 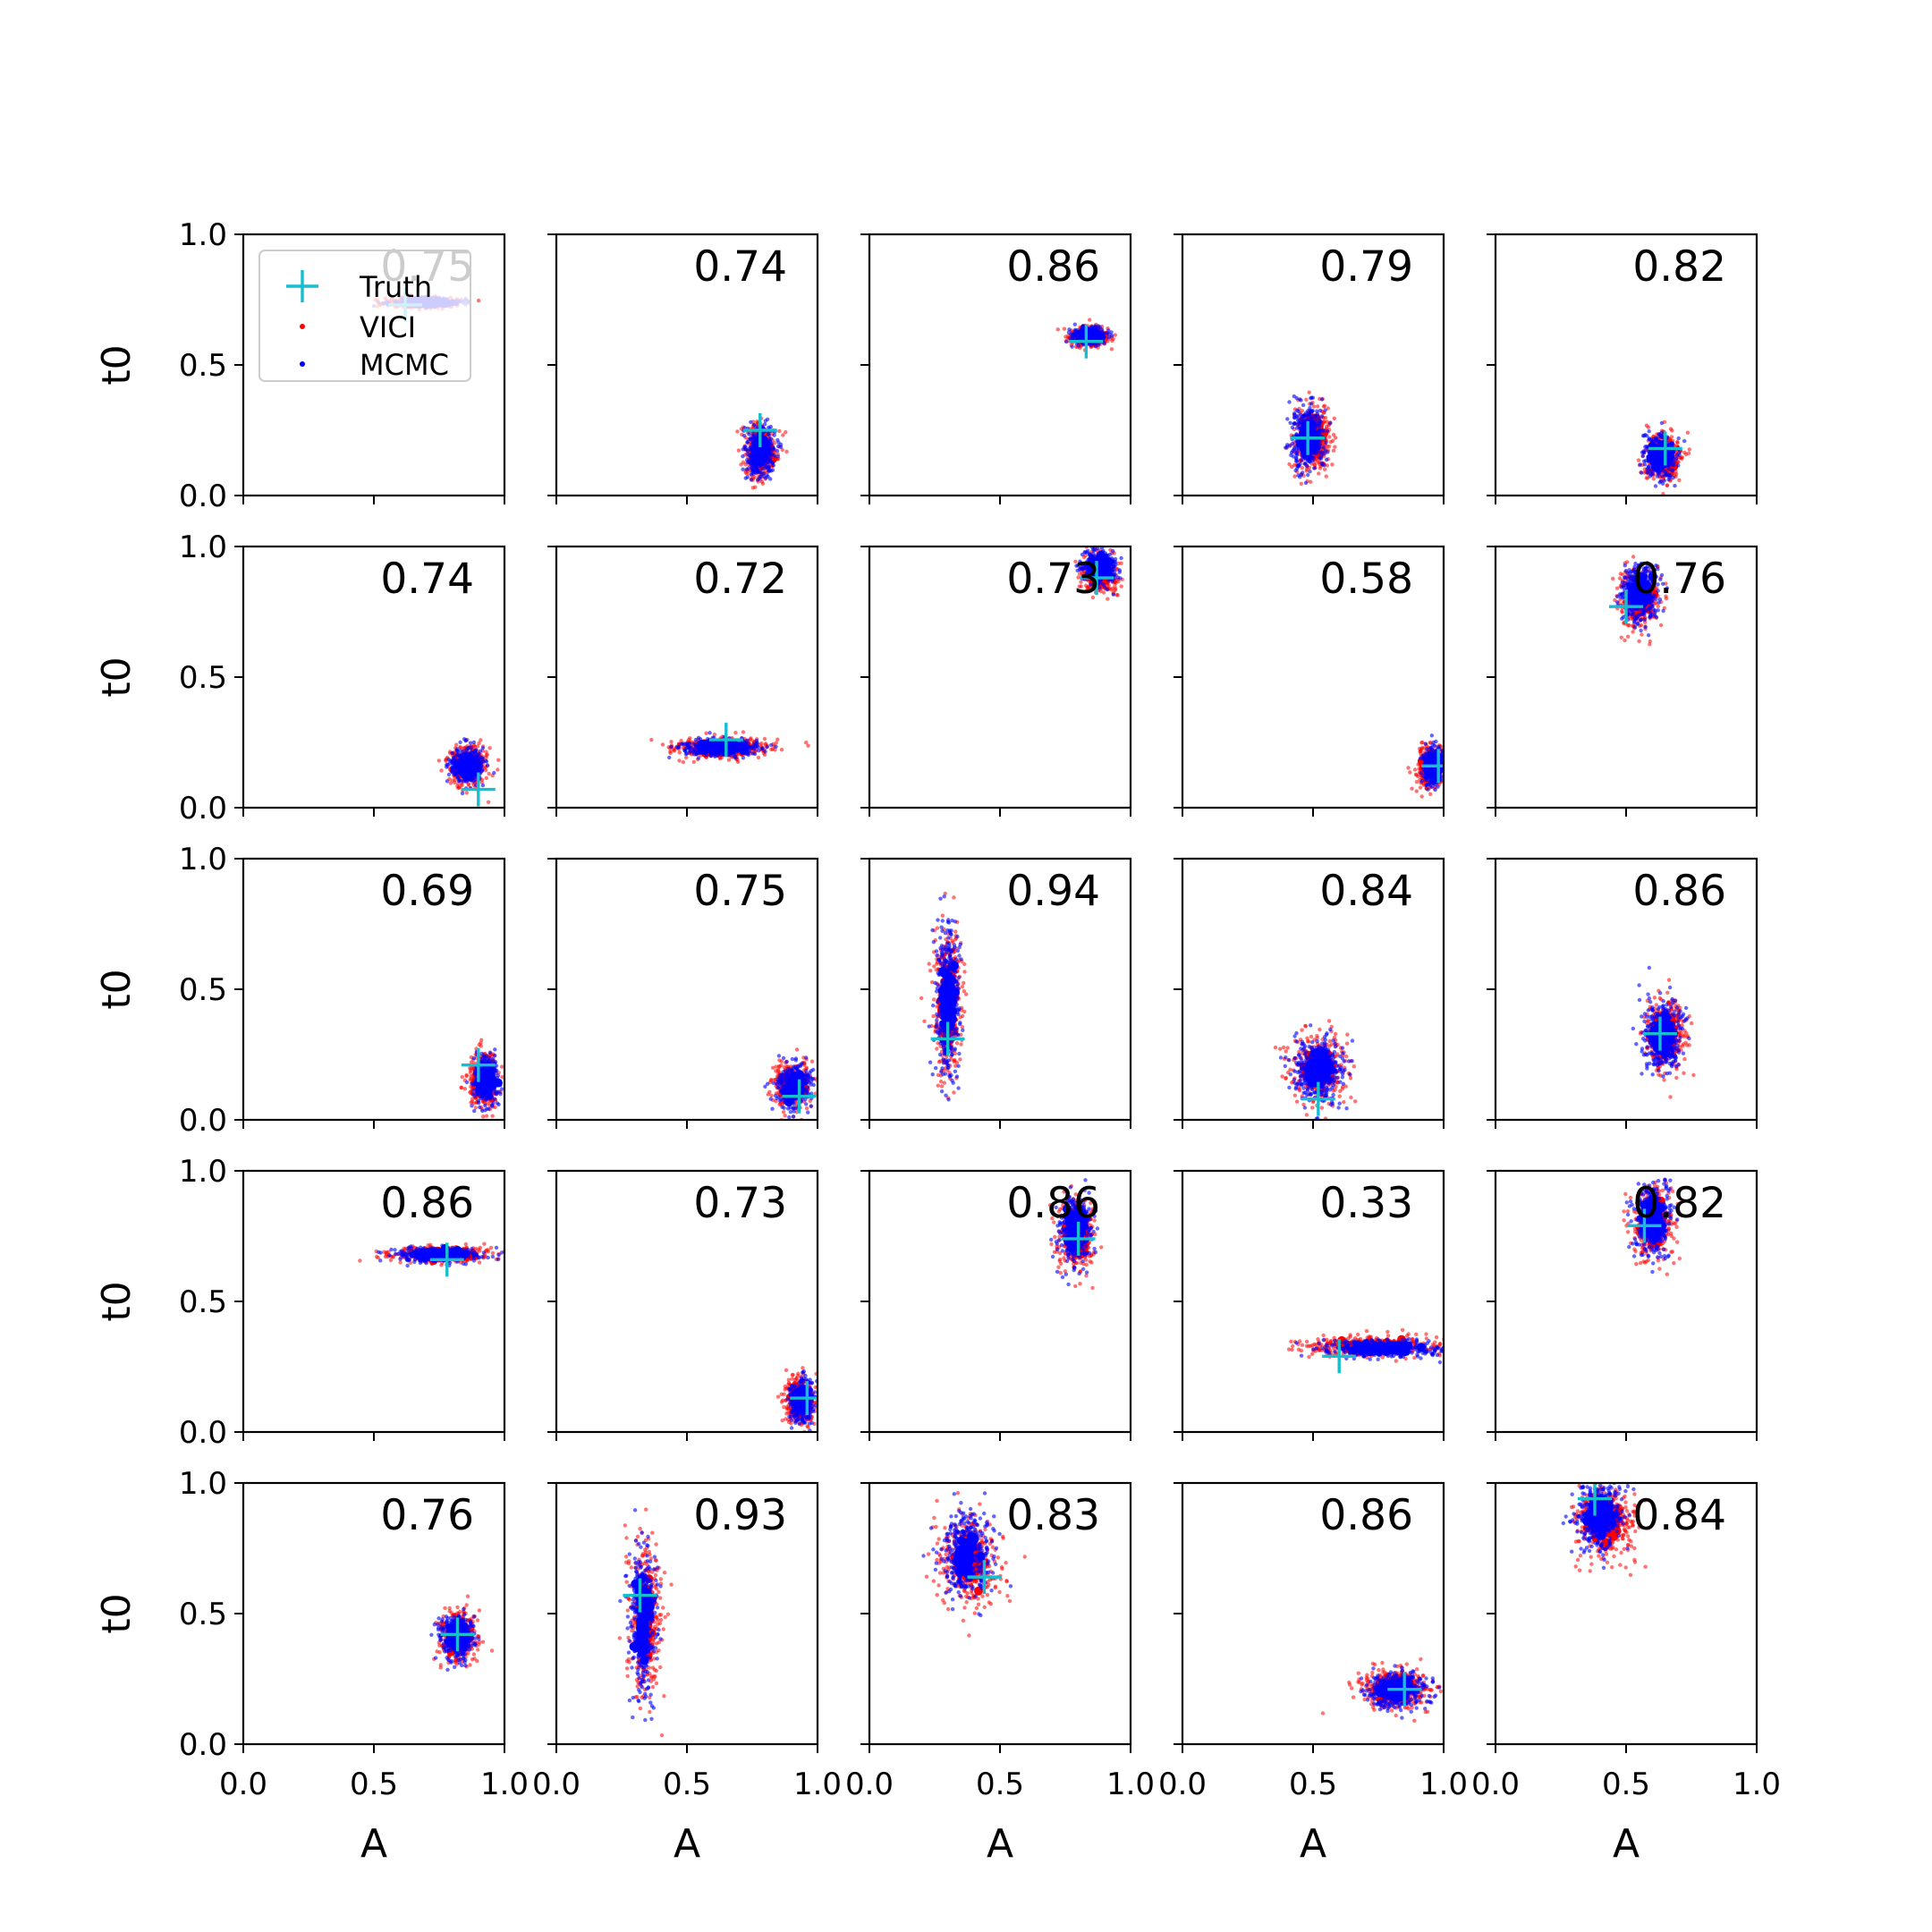 I want to click on truth-marker, so click(x=759, y=430).